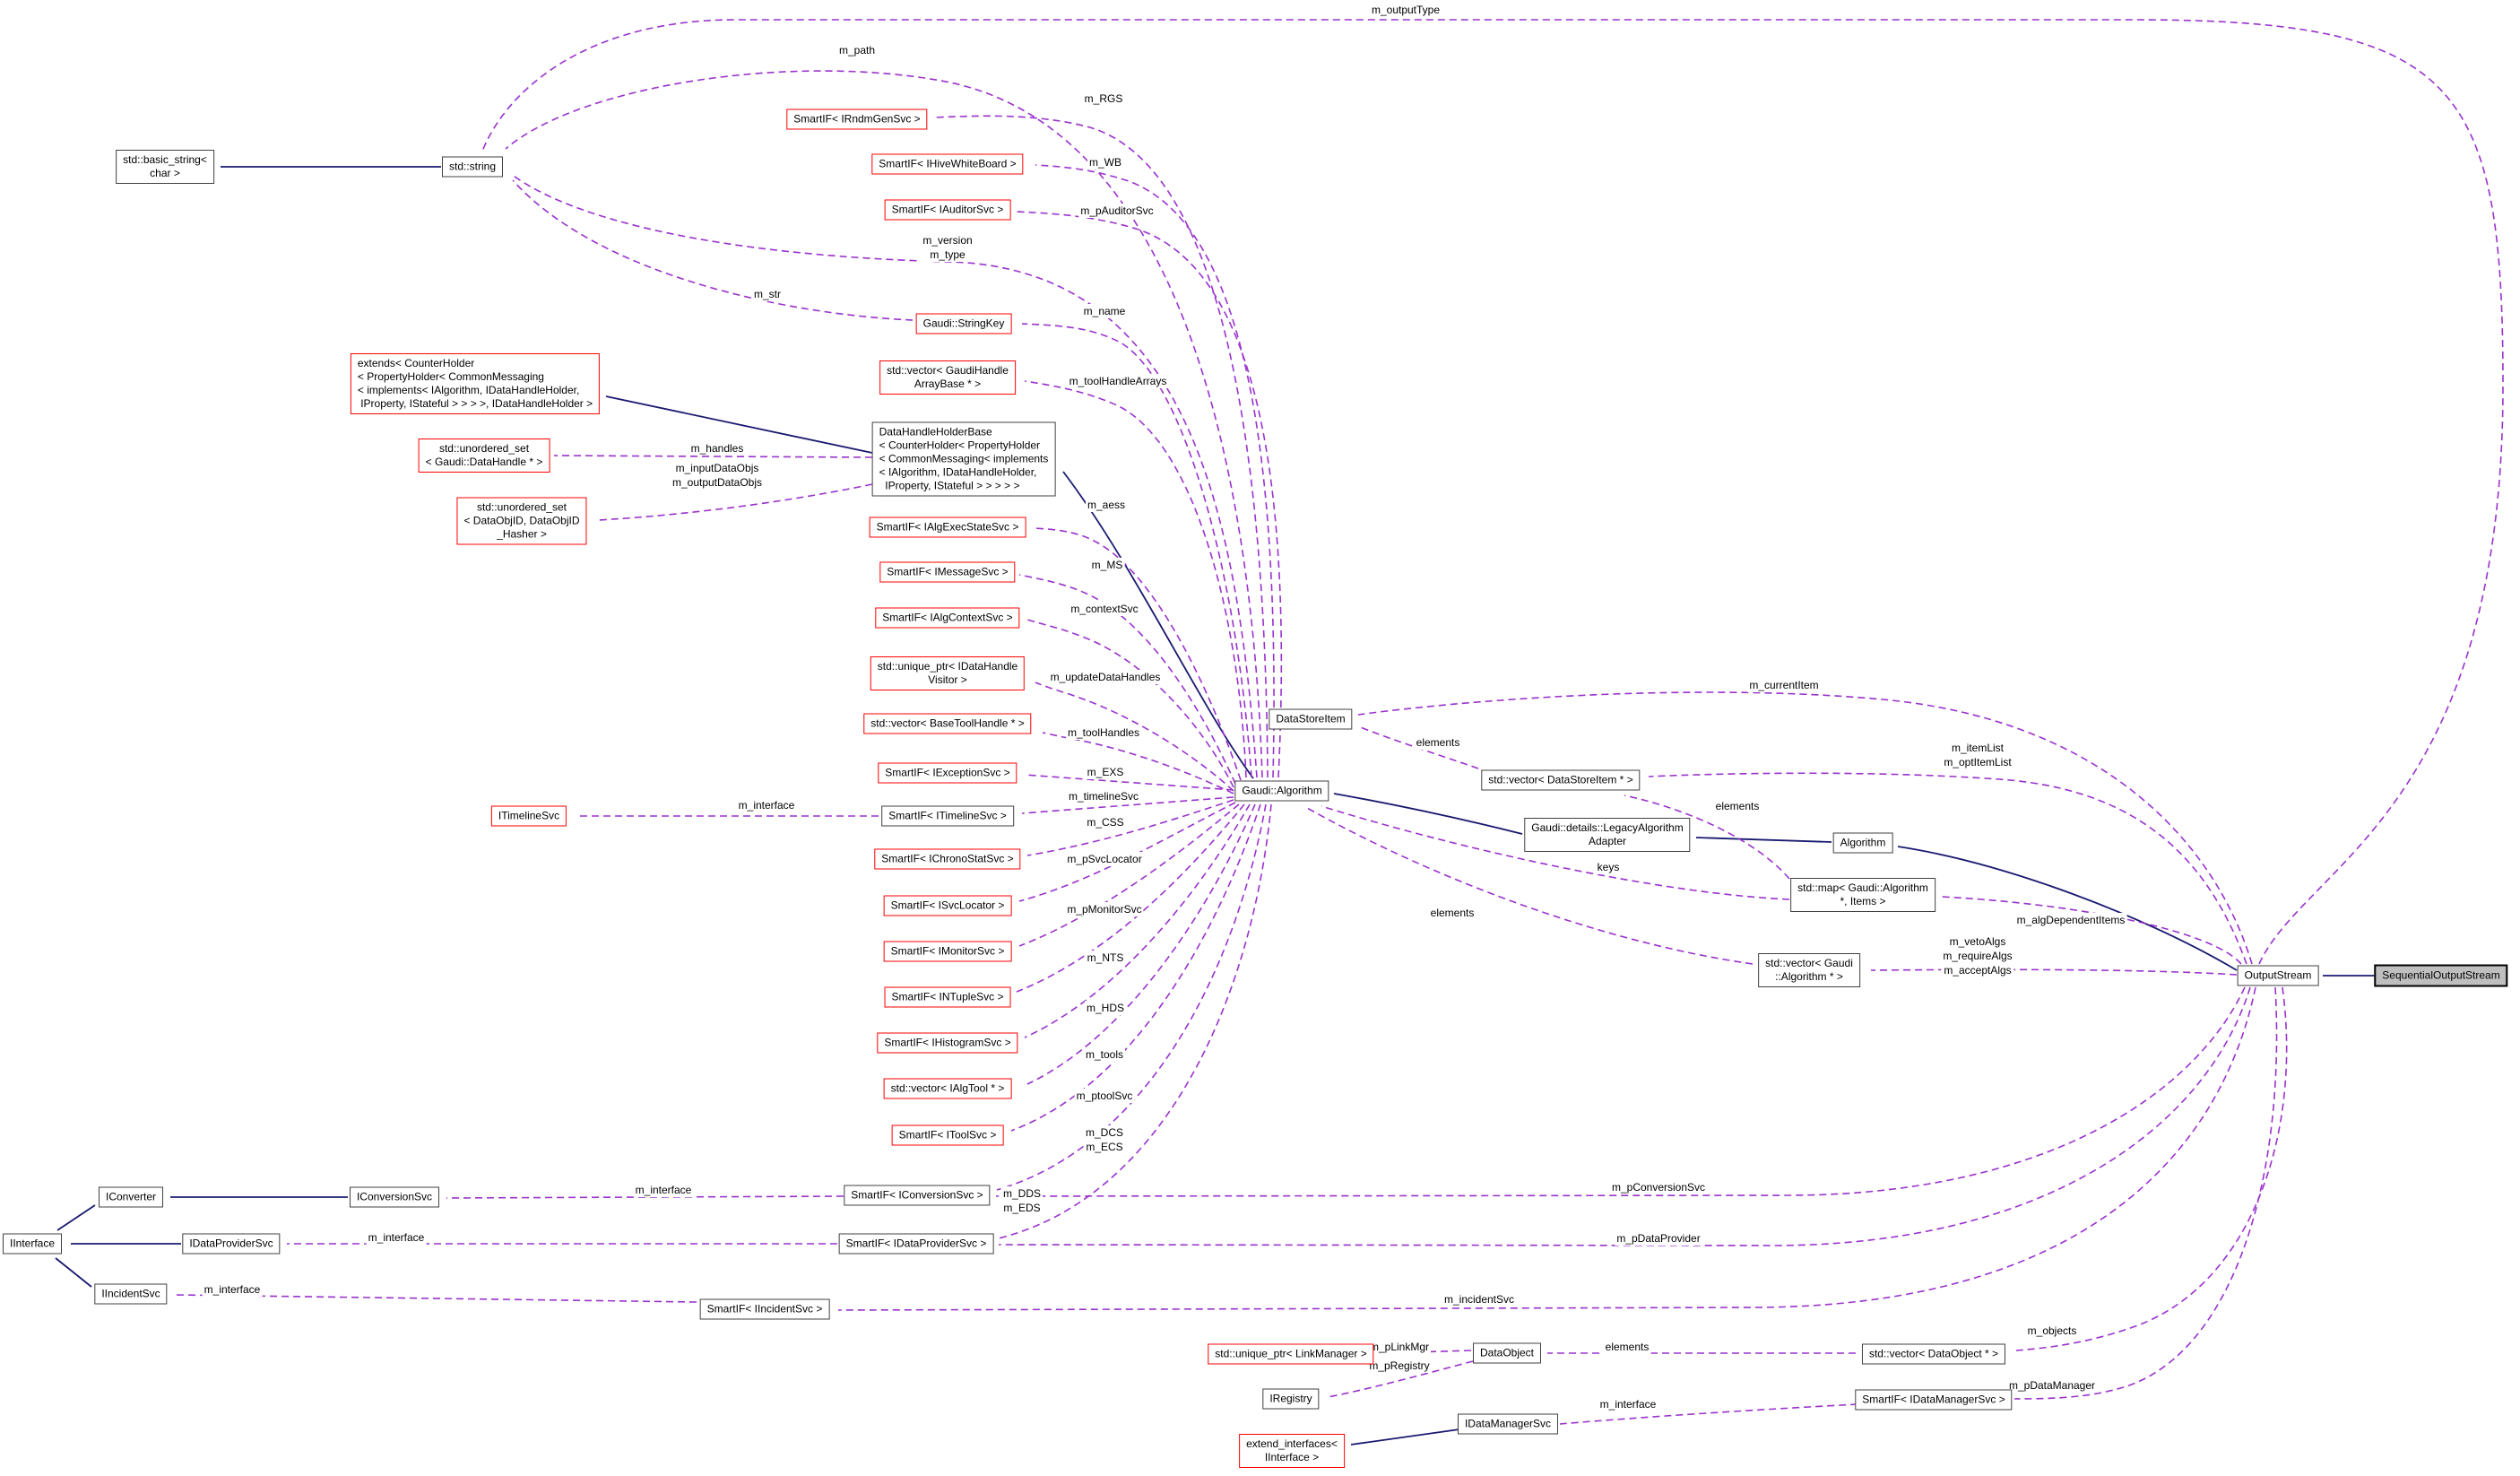 The height and width of the screenshot is (1476, 2520). What do you see at coordinates (1127, 805) in the screenshot?
I see `edge-gaudi-algorithm-to-smartif-itimelinesvc` at bounding box center [1127, 805].